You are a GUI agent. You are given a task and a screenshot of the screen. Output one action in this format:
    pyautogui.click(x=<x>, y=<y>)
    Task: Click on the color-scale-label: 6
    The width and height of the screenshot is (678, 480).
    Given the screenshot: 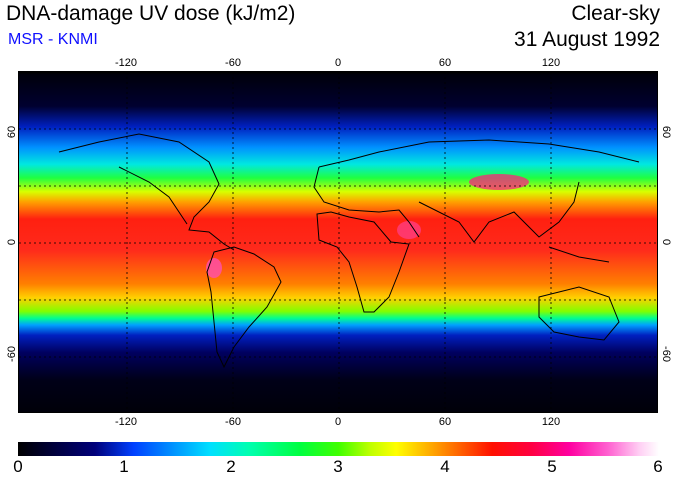 What is the action you would take?
    pyautogui.click(x=658, y=466)
    